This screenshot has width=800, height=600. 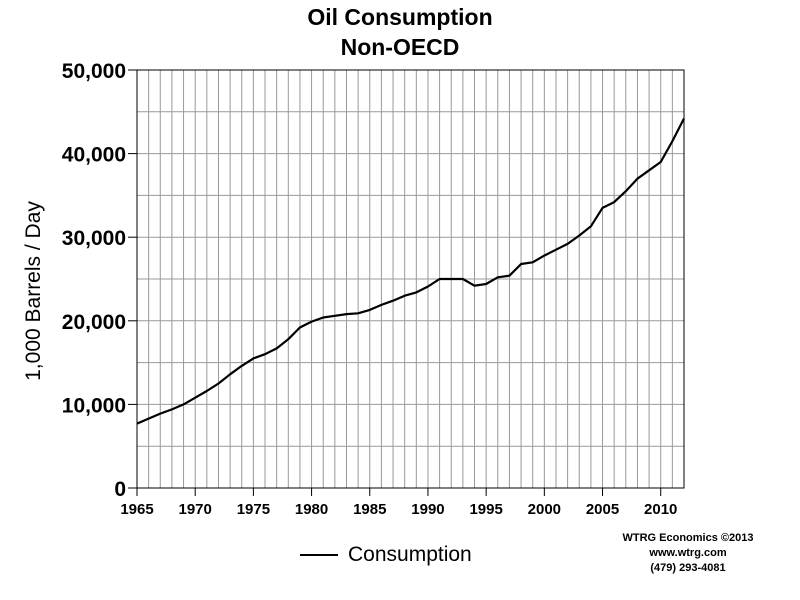 I want to click on x-tick-label: 2000, so click(x=544, y=509).